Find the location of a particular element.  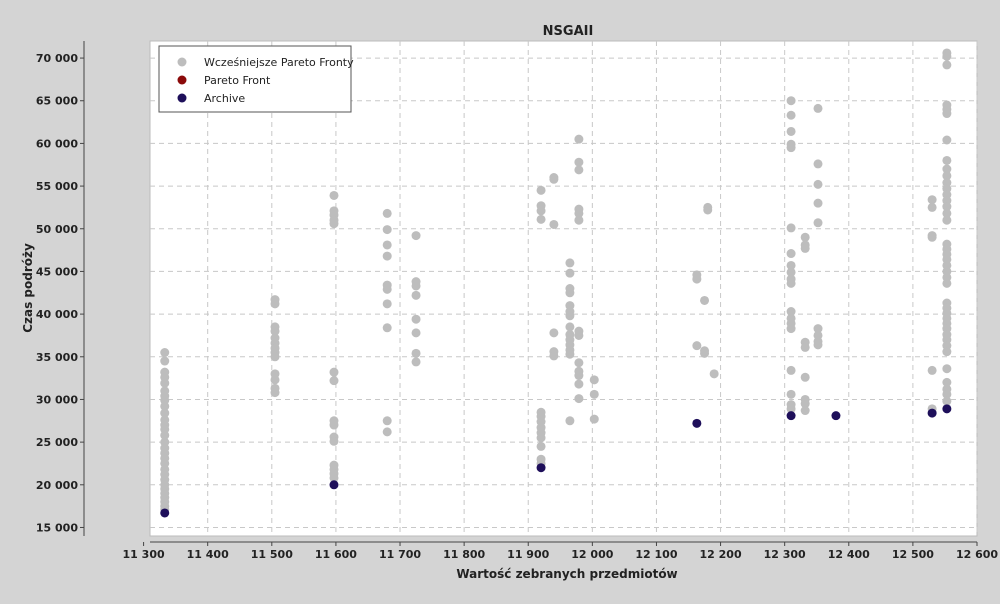

x-tick-label: 12 000 is located at coordinates (592, 554).